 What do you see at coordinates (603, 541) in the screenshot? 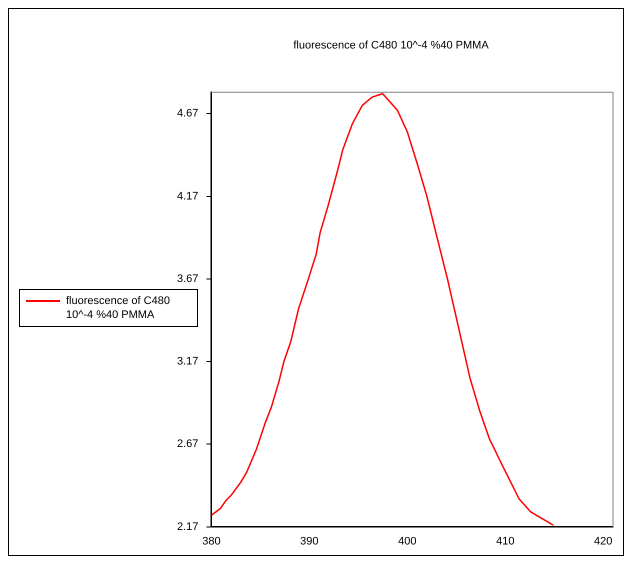
I see `x-tick-label: 420` at bounding box center [603, 541].